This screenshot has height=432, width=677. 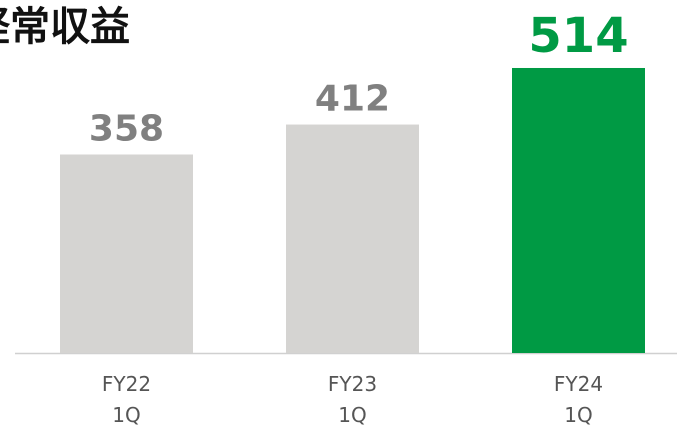 I want to click on x-tick-label: FY22 1Q, so click(x=126, y=399).